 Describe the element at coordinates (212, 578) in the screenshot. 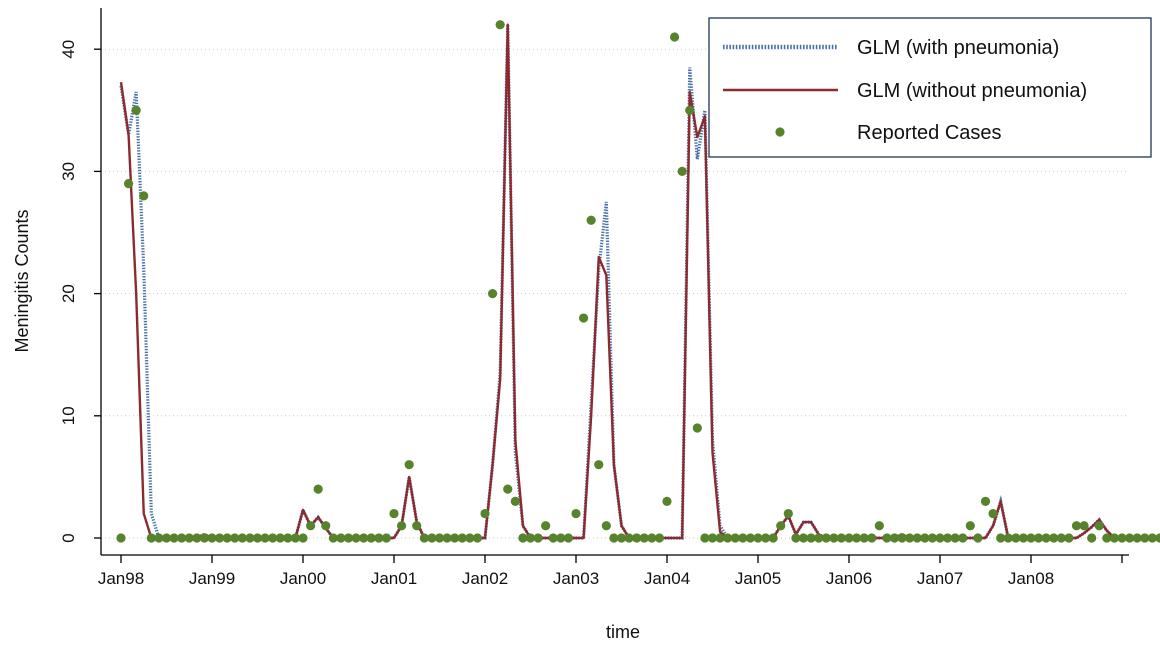

I see `x-tick-label: Jan99` at that location.